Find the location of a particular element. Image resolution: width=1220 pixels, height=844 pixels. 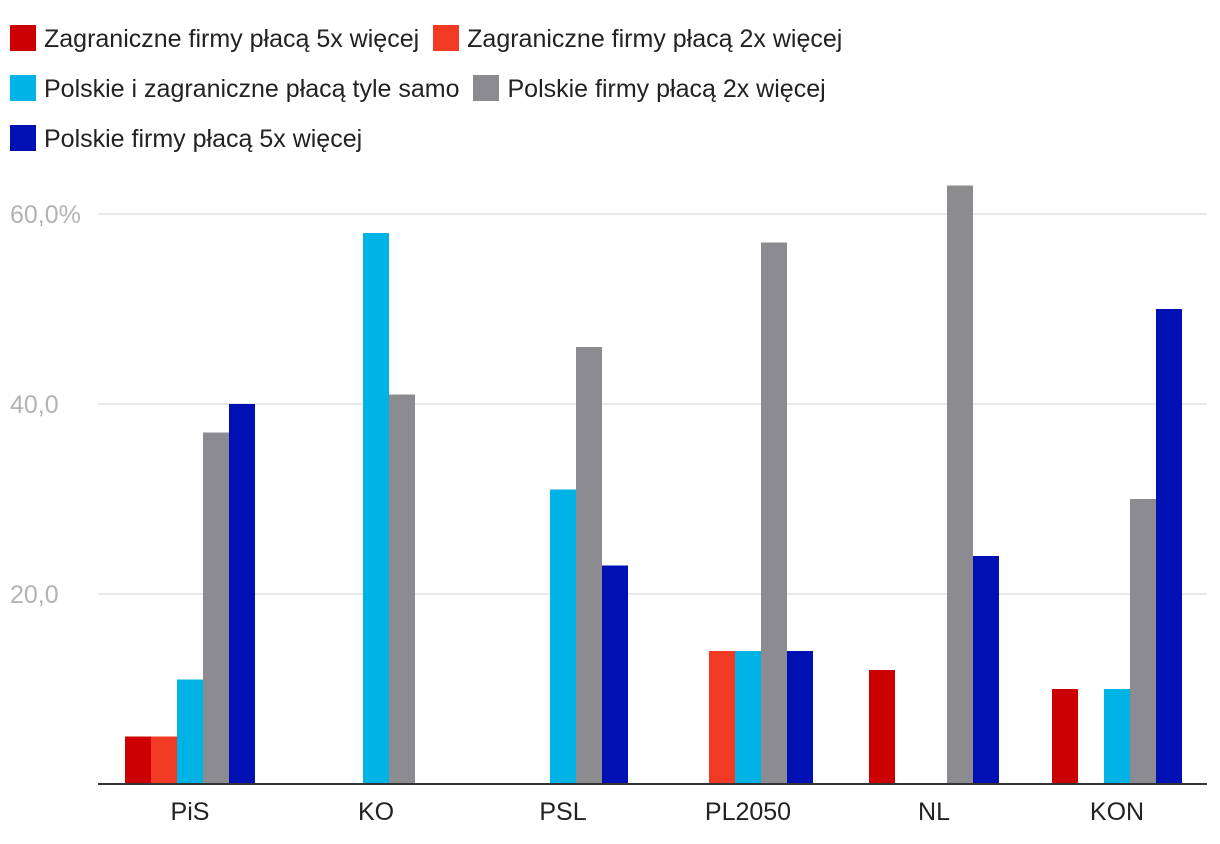

legend-label: Polskie firmy płacą 5x więcej is located at coordinates (203, 139).